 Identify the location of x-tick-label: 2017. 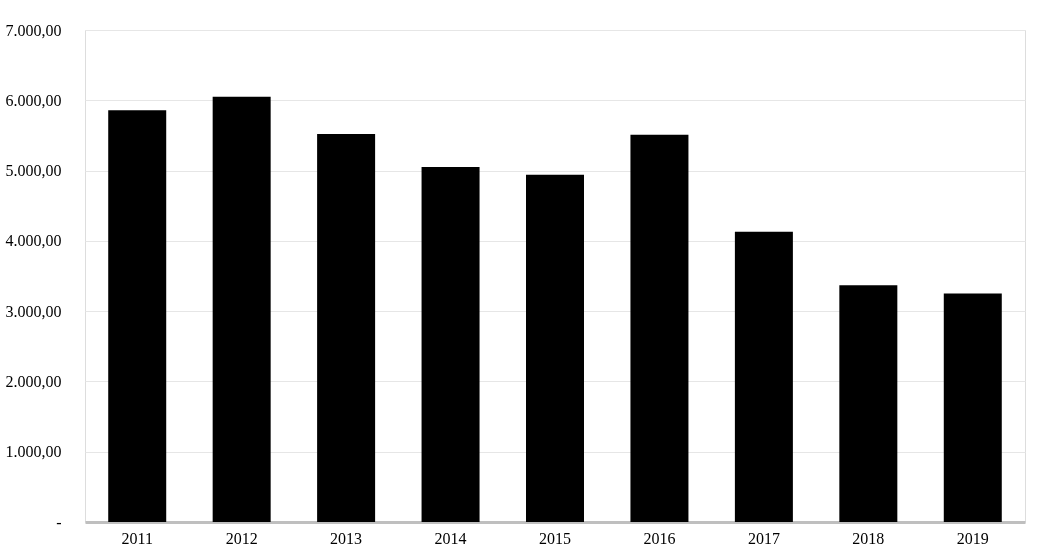
(763, 538).